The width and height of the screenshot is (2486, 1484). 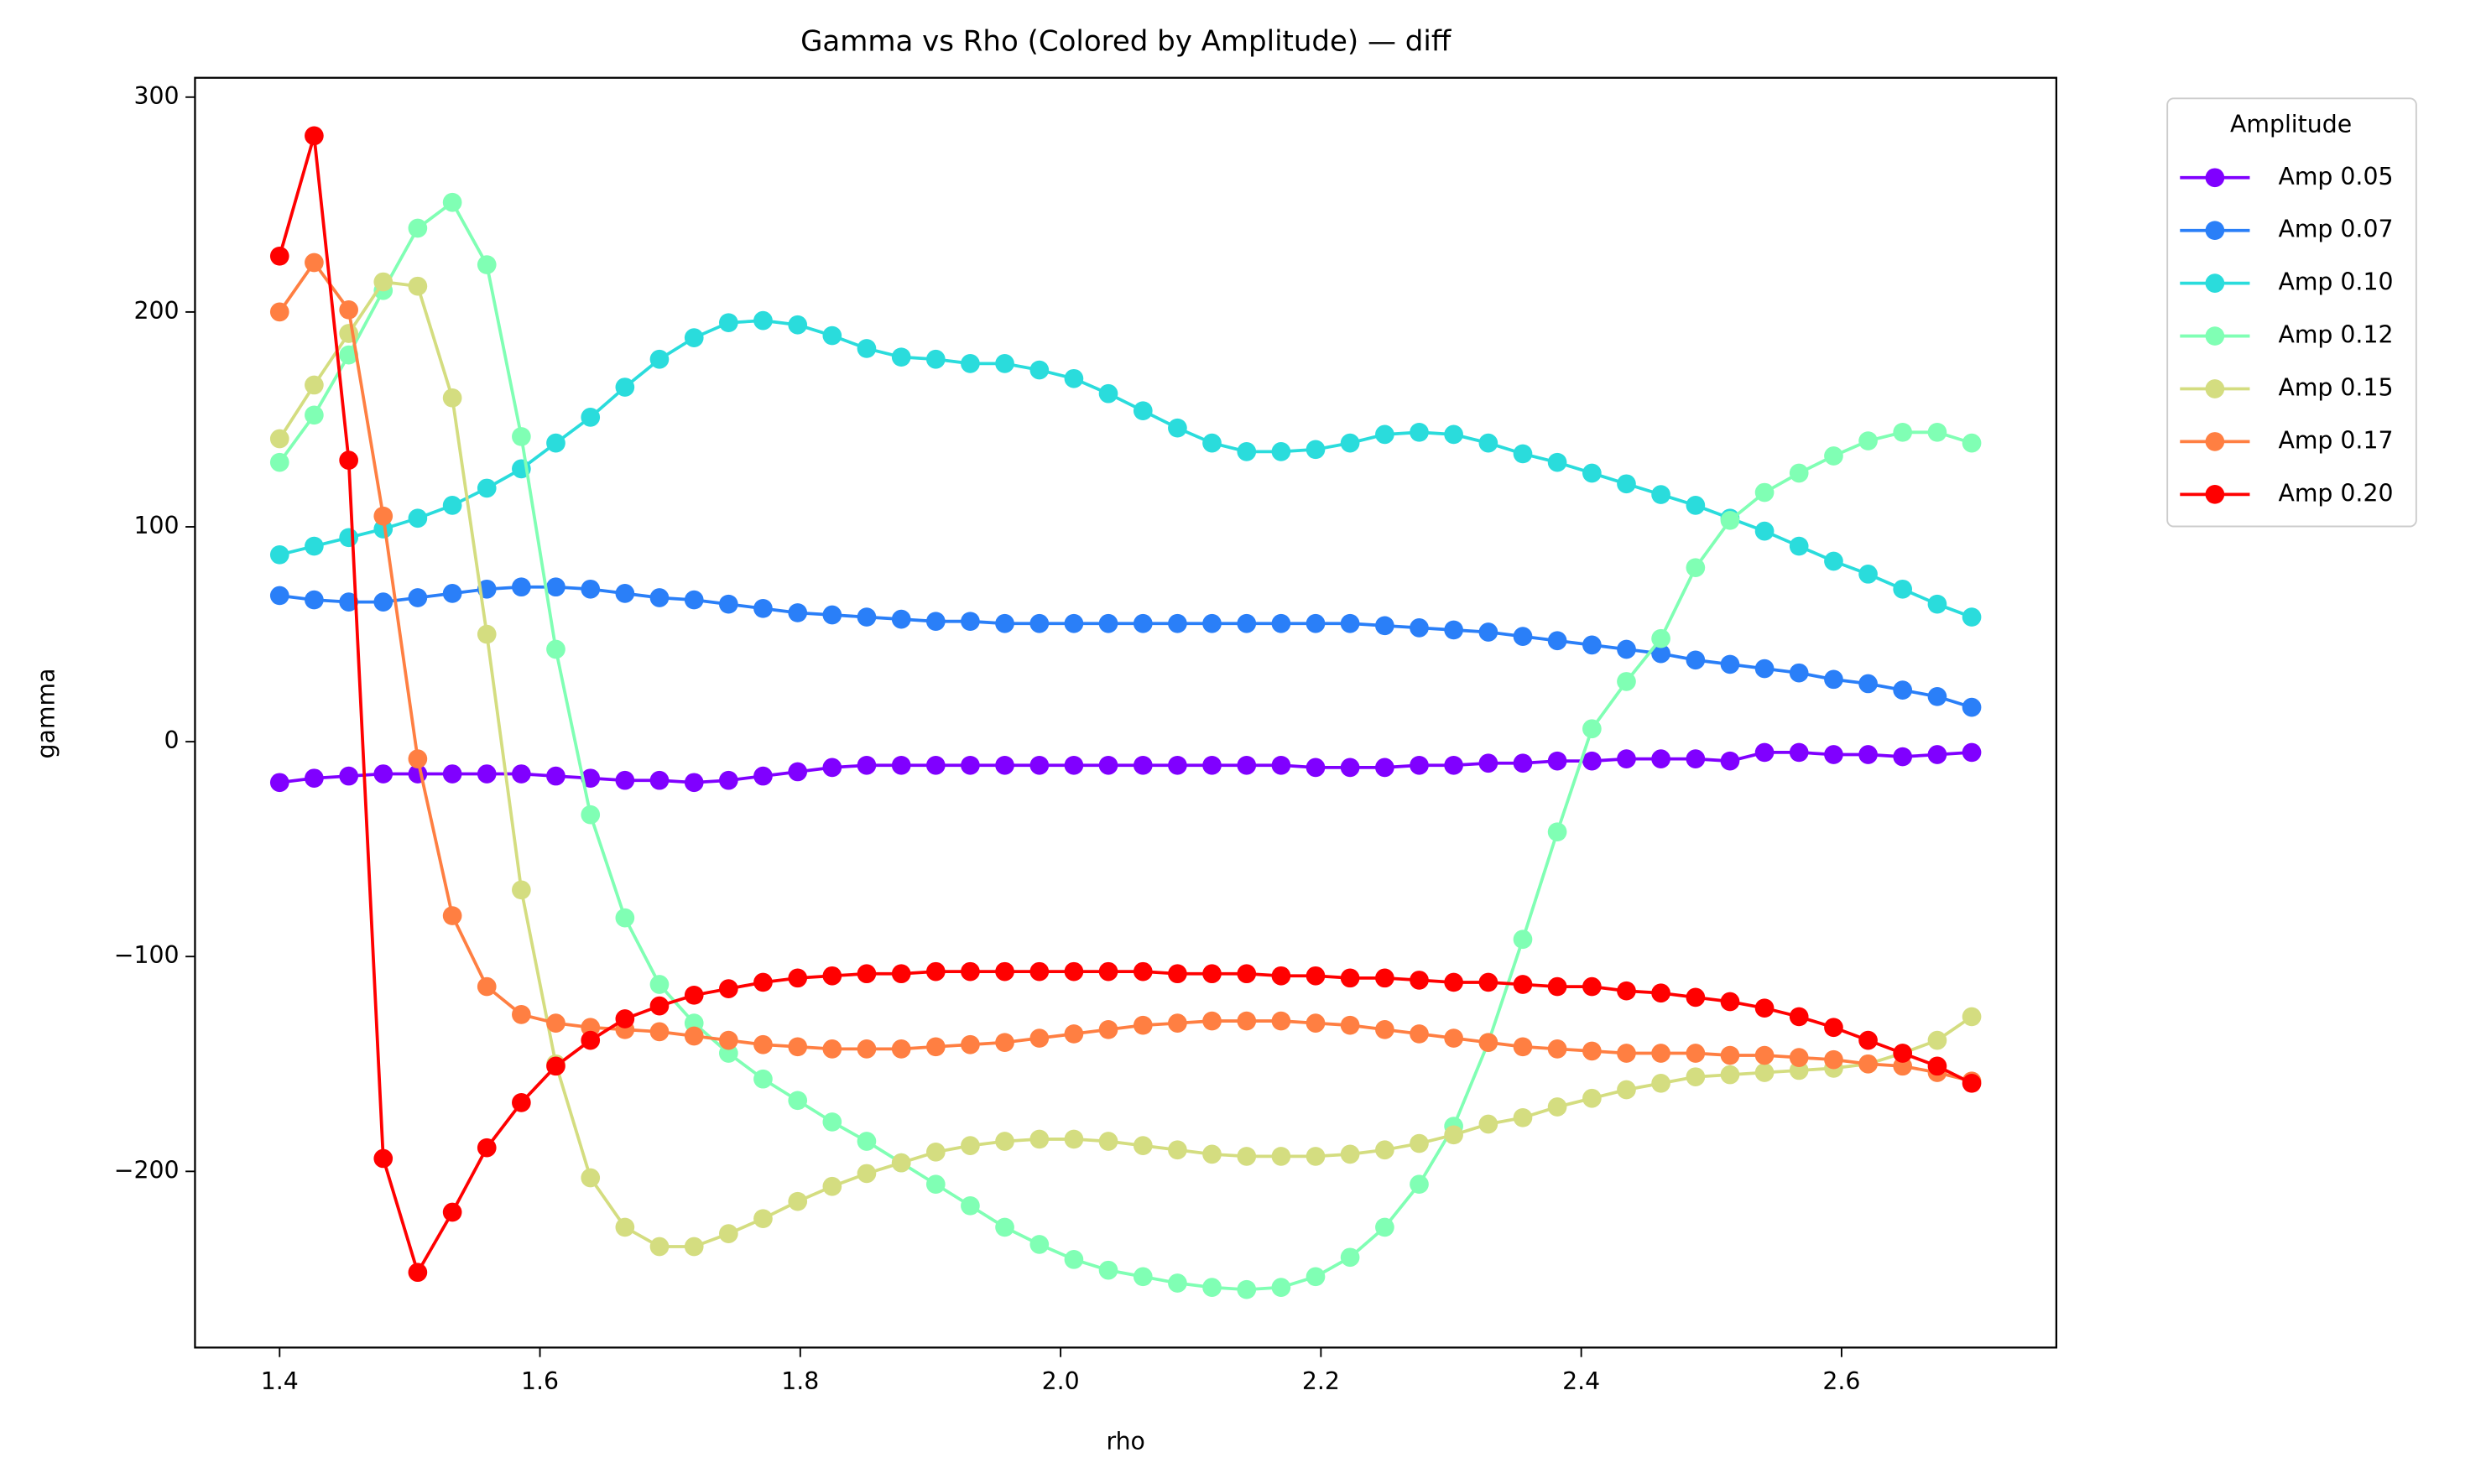 I want to click on legend-label: Amp 0.07, so click(x=2335, y=229).